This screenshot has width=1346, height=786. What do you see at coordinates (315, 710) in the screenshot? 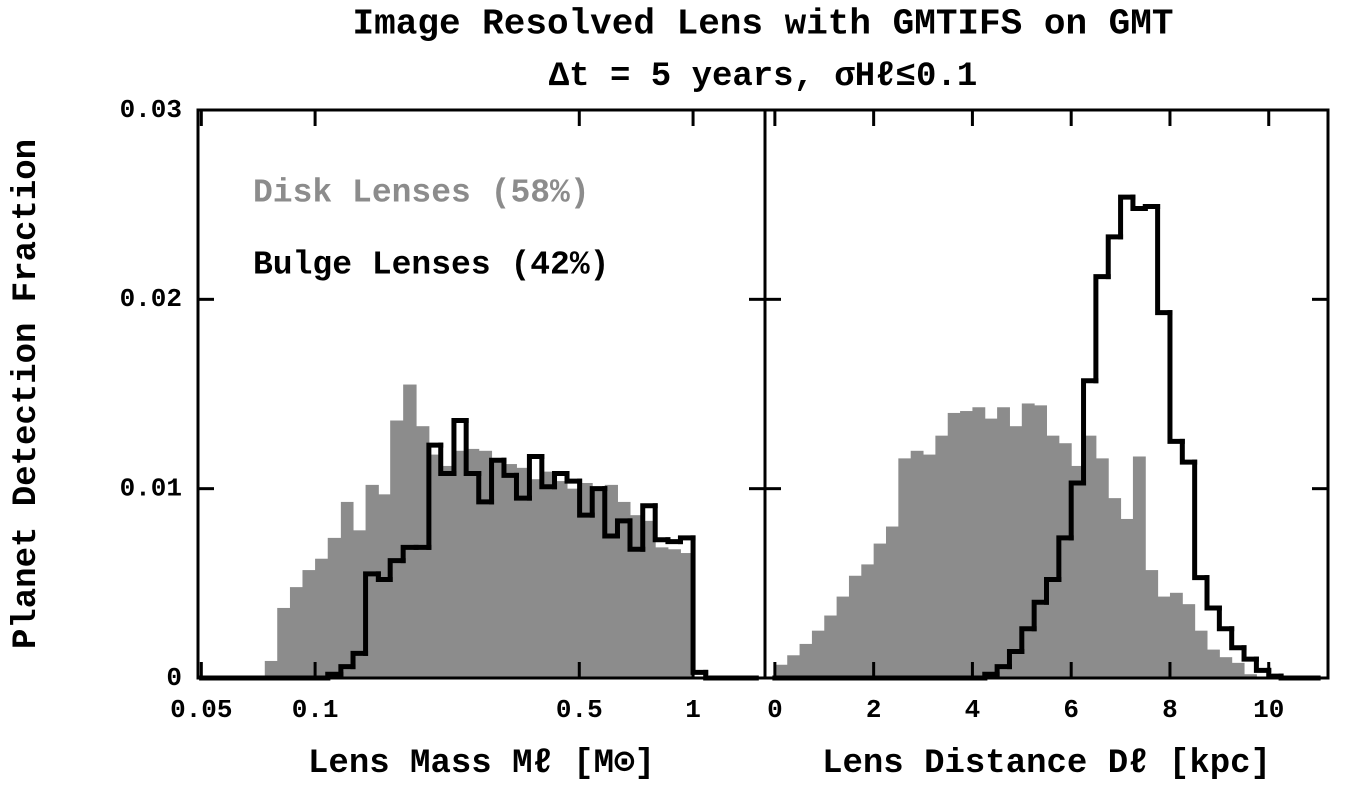
I see `x-tick-label: 0.1` at bounding box center [315, 710].